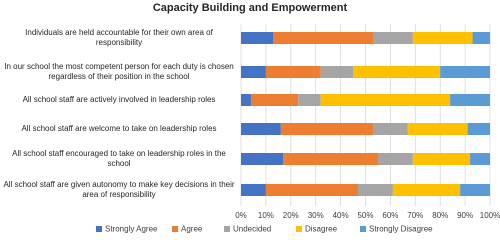  Describe the element at coordinates (465, 215) in the screenshot. I see `x-tick-label: 90%` at that location.